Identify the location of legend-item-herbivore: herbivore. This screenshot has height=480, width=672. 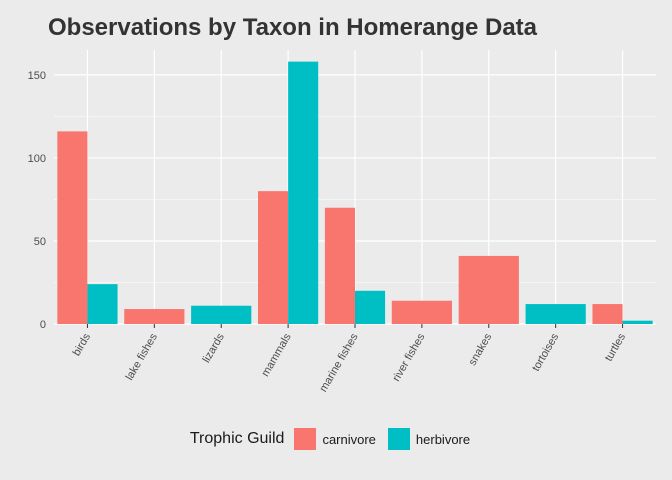
(429, 439).